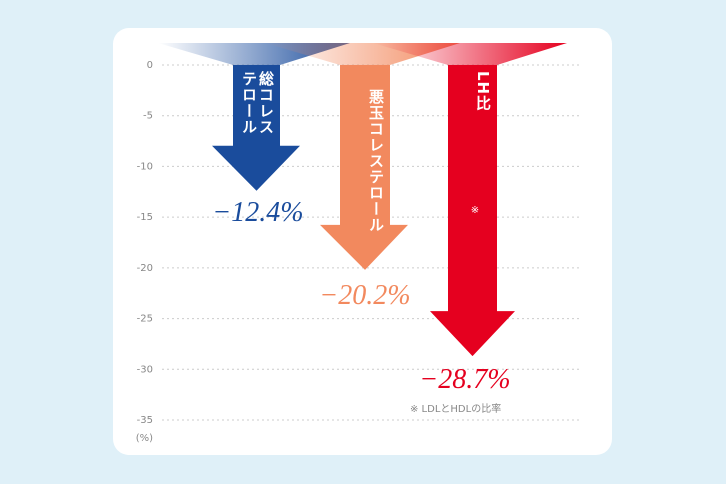 The height and width of the screenshot is (484, 726). What do you see at coordinates (470, 54) in the screenshot?
I see `arrow-tail` at bounding box center [470, 54].